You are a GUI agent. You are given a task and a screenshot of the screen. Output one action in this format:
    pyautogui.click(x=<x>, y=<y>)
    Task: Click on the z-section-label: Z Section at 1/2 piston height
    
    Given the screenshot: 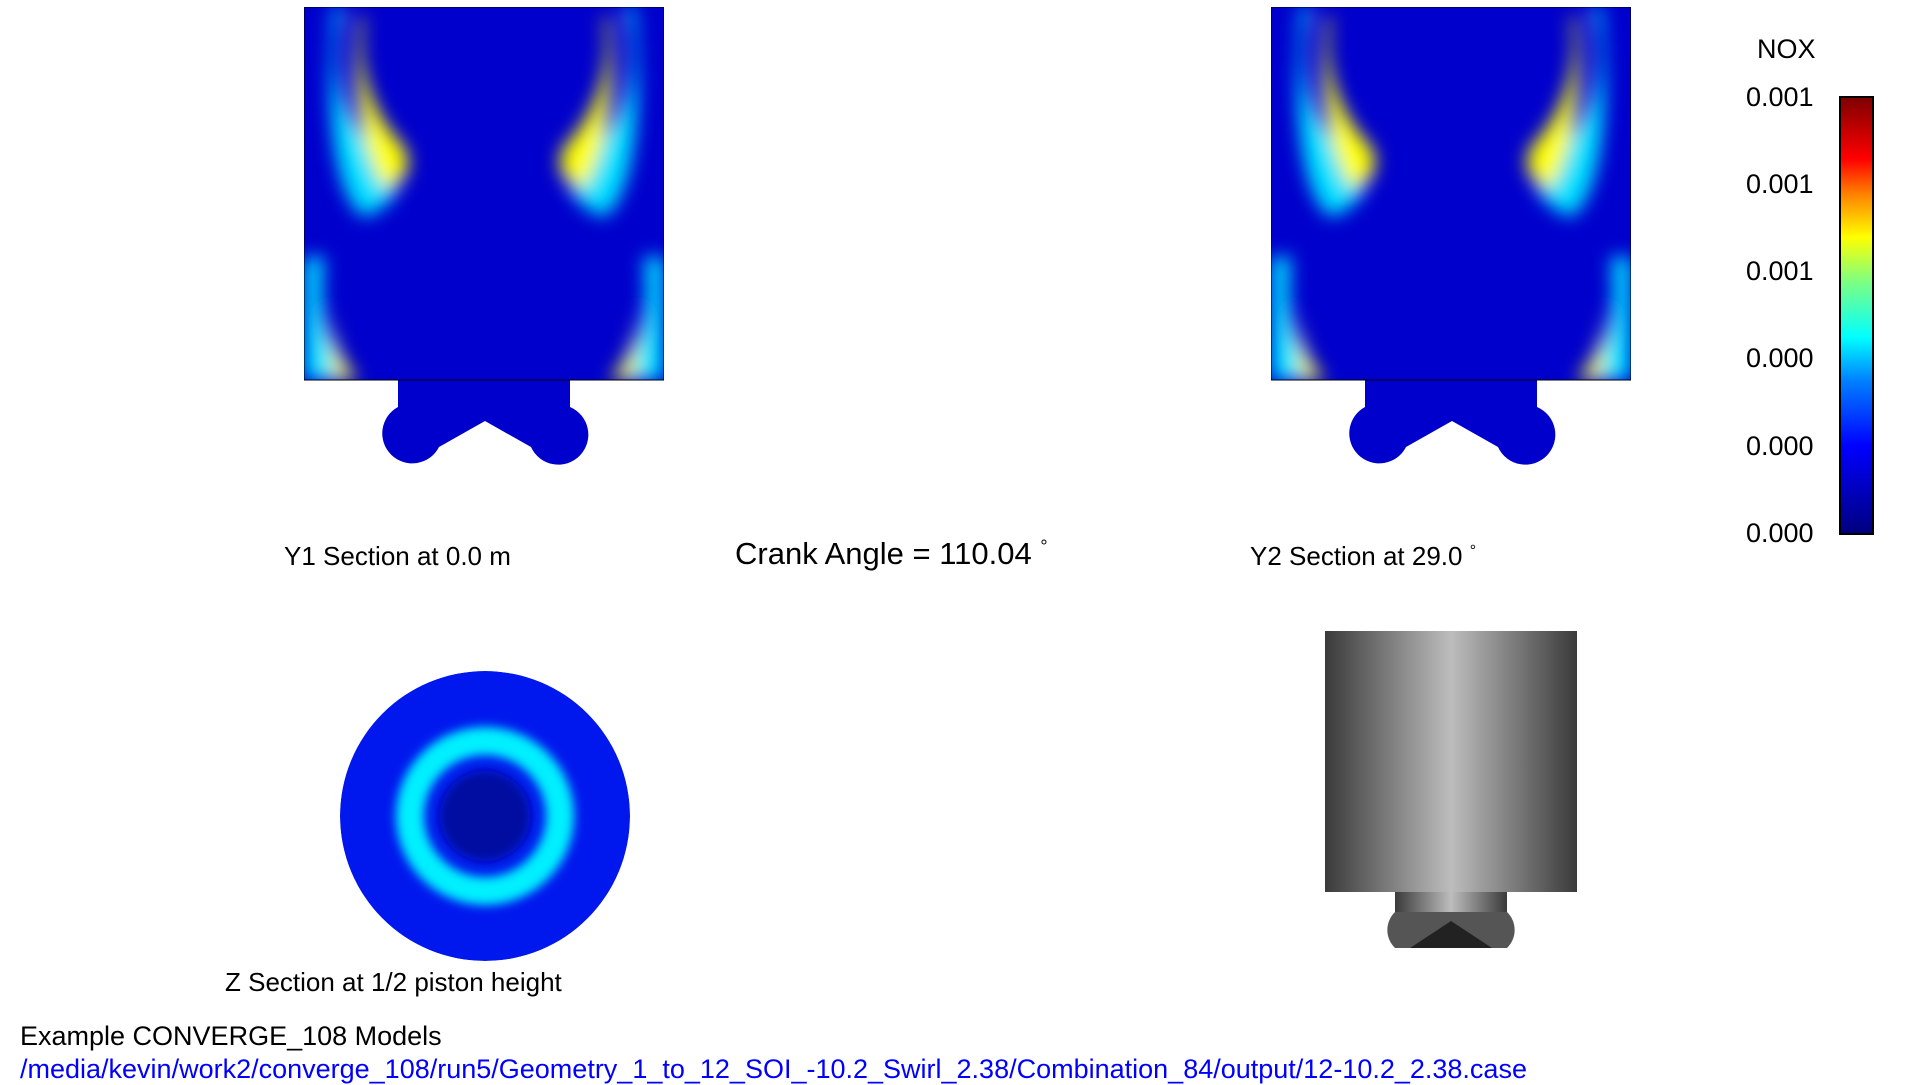 What is the action you would take?
    pyautogui.click(x=393, y=982)
    